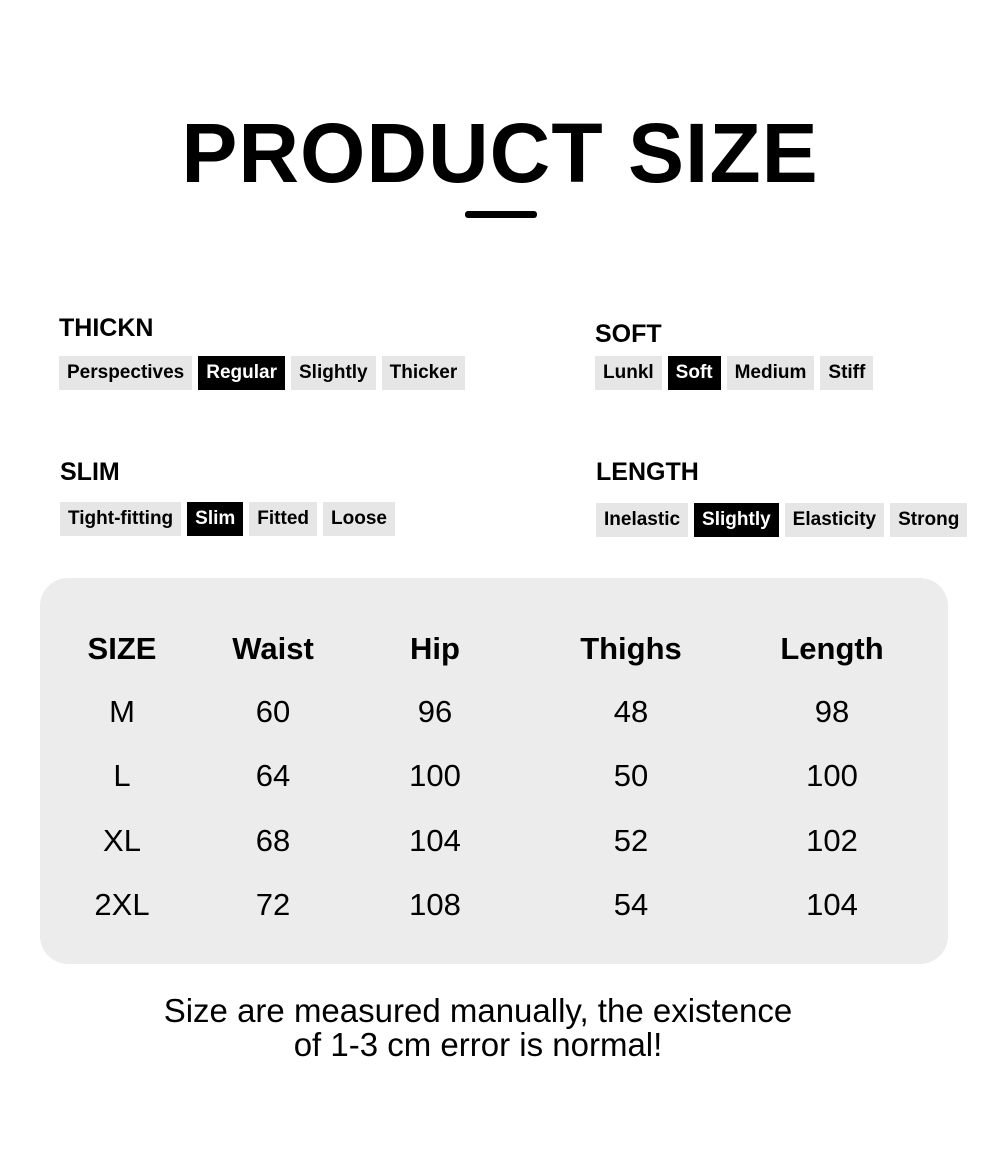  Describe the element at coordinates (122, 840) in the screenshot. I see `table-cell: XL` at that location.